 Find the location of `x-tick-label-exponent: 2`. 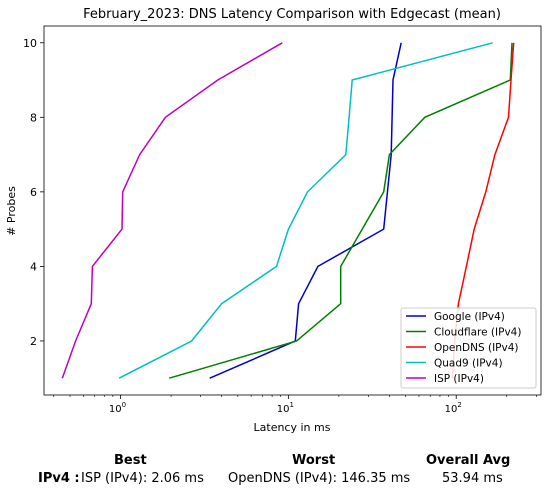

x-tick-label-exponent: 2 is located at coordinates (459, 405).